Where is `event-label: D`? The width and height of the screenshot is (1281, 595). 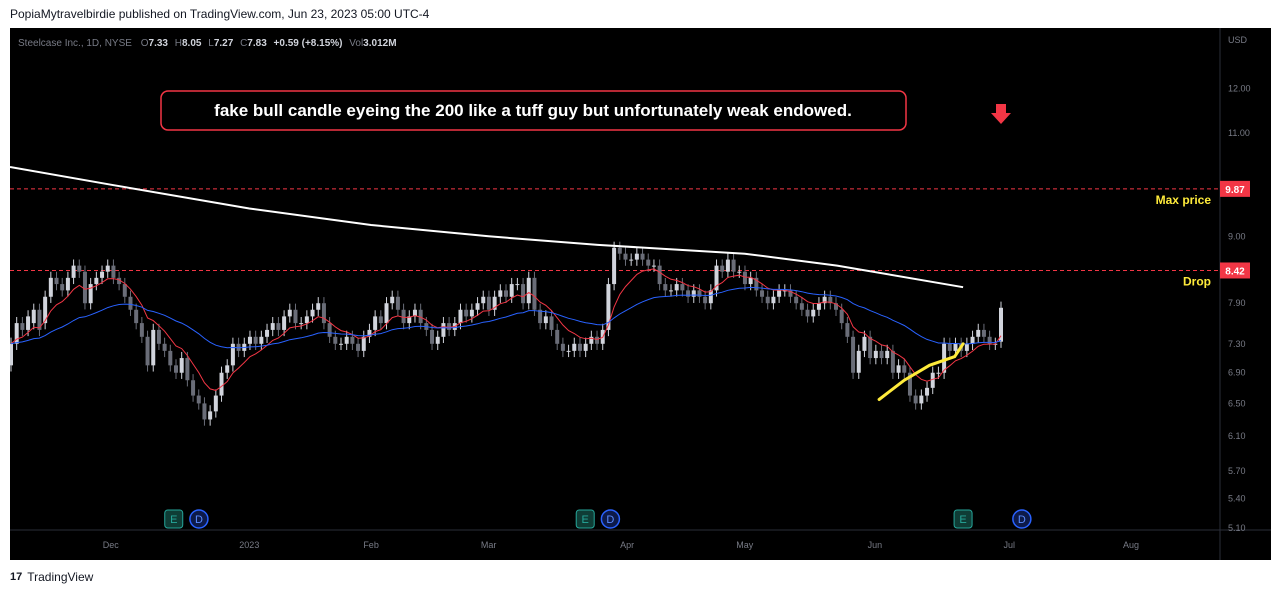
event-label: D is located at coordinates (610, 520).